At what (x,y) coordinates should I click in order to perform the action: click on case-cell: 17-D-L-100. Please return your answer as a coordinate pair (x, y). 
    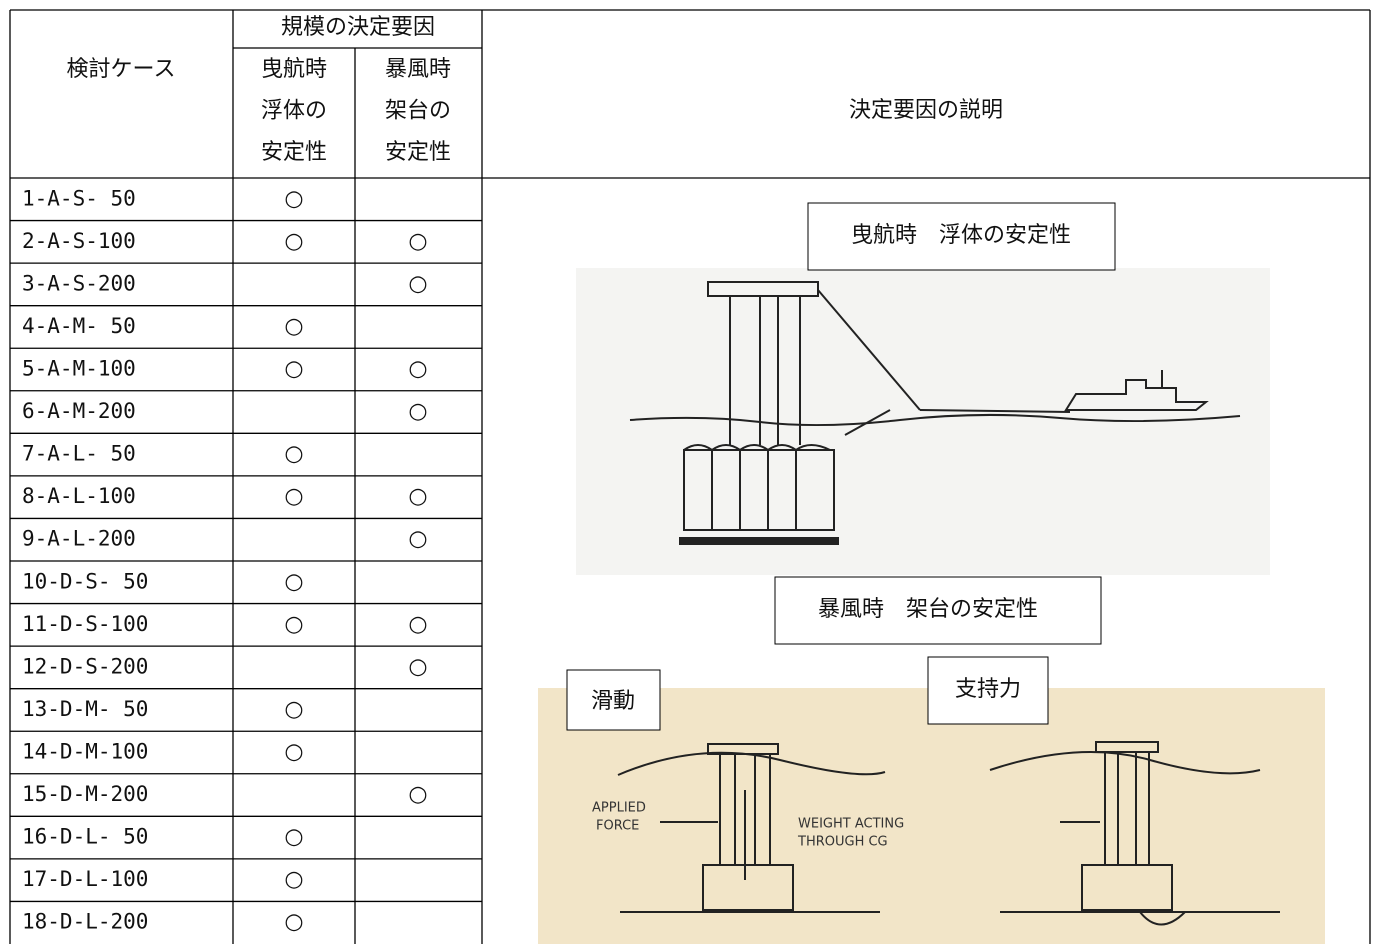
    Looking at the image, I should click on (85, 879).